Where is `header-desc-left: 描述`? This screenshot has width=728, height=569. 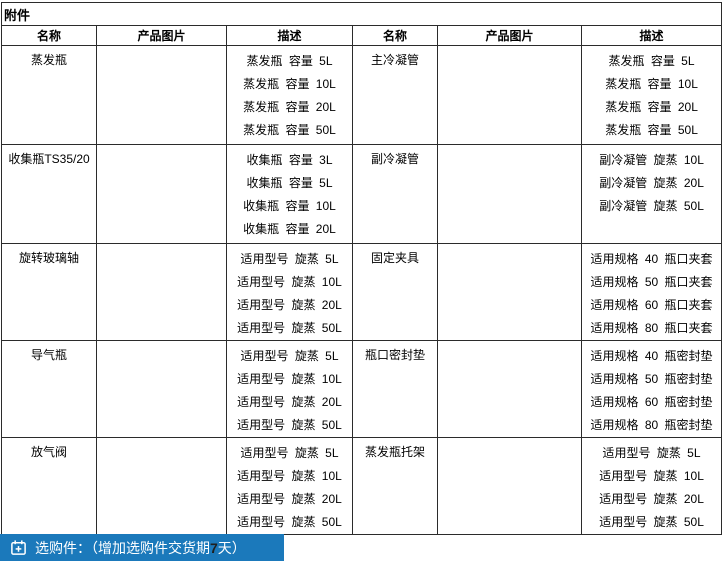
header-desc-left: 描述 is located at coordinates (289, 35).